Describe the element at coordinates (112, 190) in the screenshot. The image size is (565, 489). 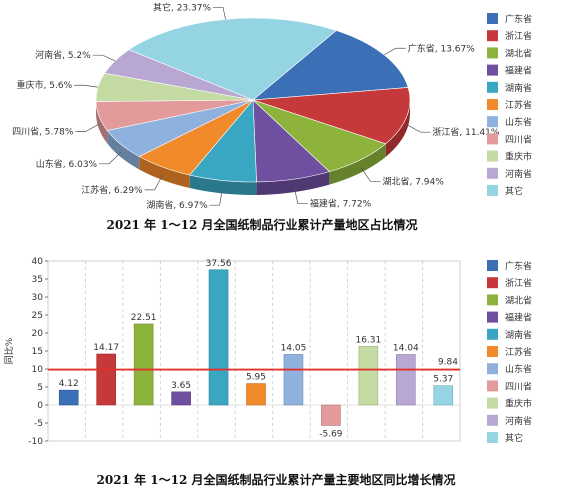
I see `pie-slice-label: 江苏省, 6.29%` at that location.